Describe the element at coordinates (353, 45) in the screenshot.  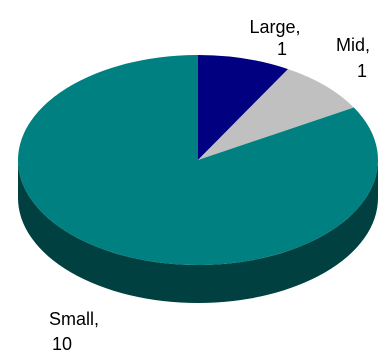
I see `data-label-mid-name: Mid,` at that location.